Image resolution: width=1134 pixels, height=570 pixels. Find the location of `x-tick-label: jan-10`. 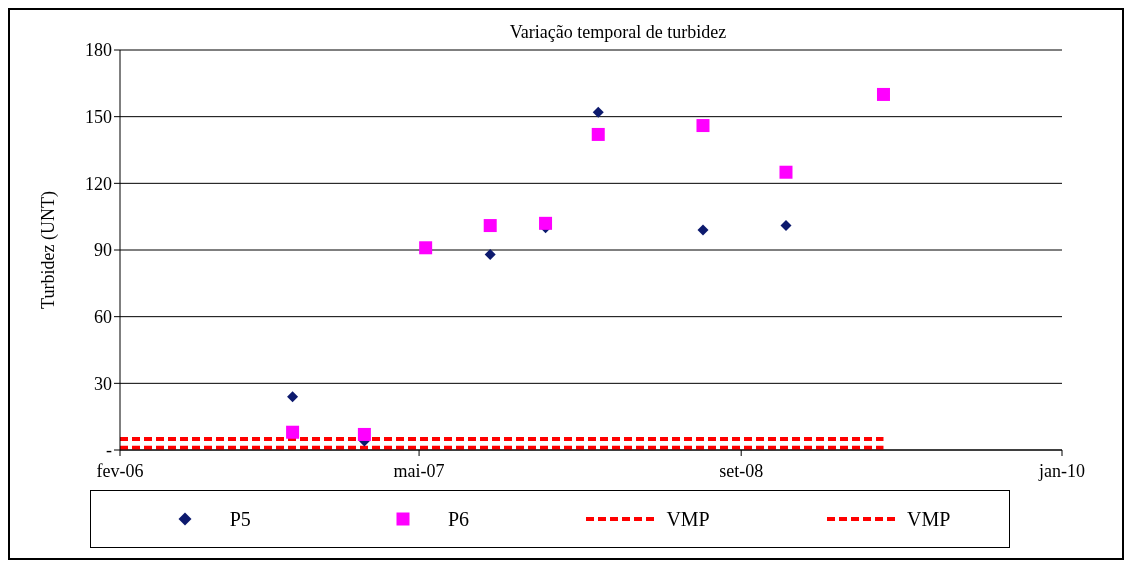

x-tick-label: jan-10 is located at coordinates (1061, 470).